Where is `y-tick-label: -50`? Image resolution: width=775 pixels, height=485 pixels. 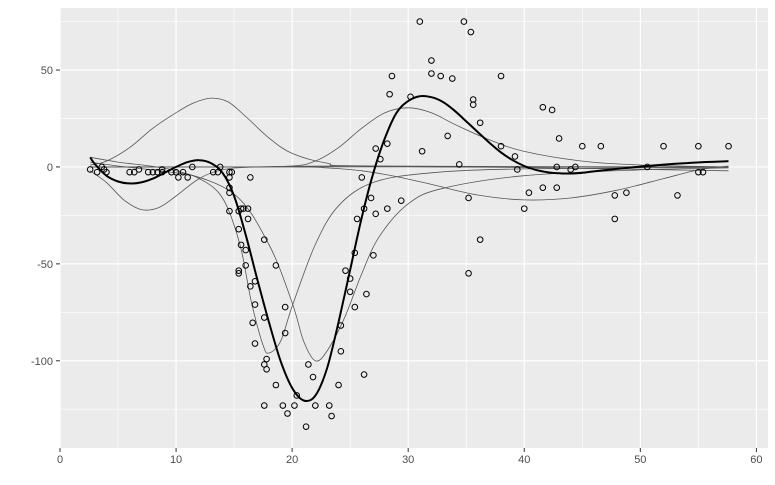
y-tick-label: -50 is located at coordinates (45, 265).